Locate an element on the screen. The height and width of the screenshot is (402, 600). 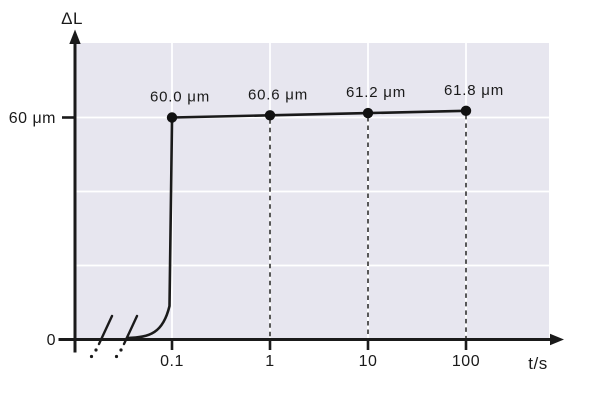
y-axis-arrow-icon is located at coordinates (75, 36).